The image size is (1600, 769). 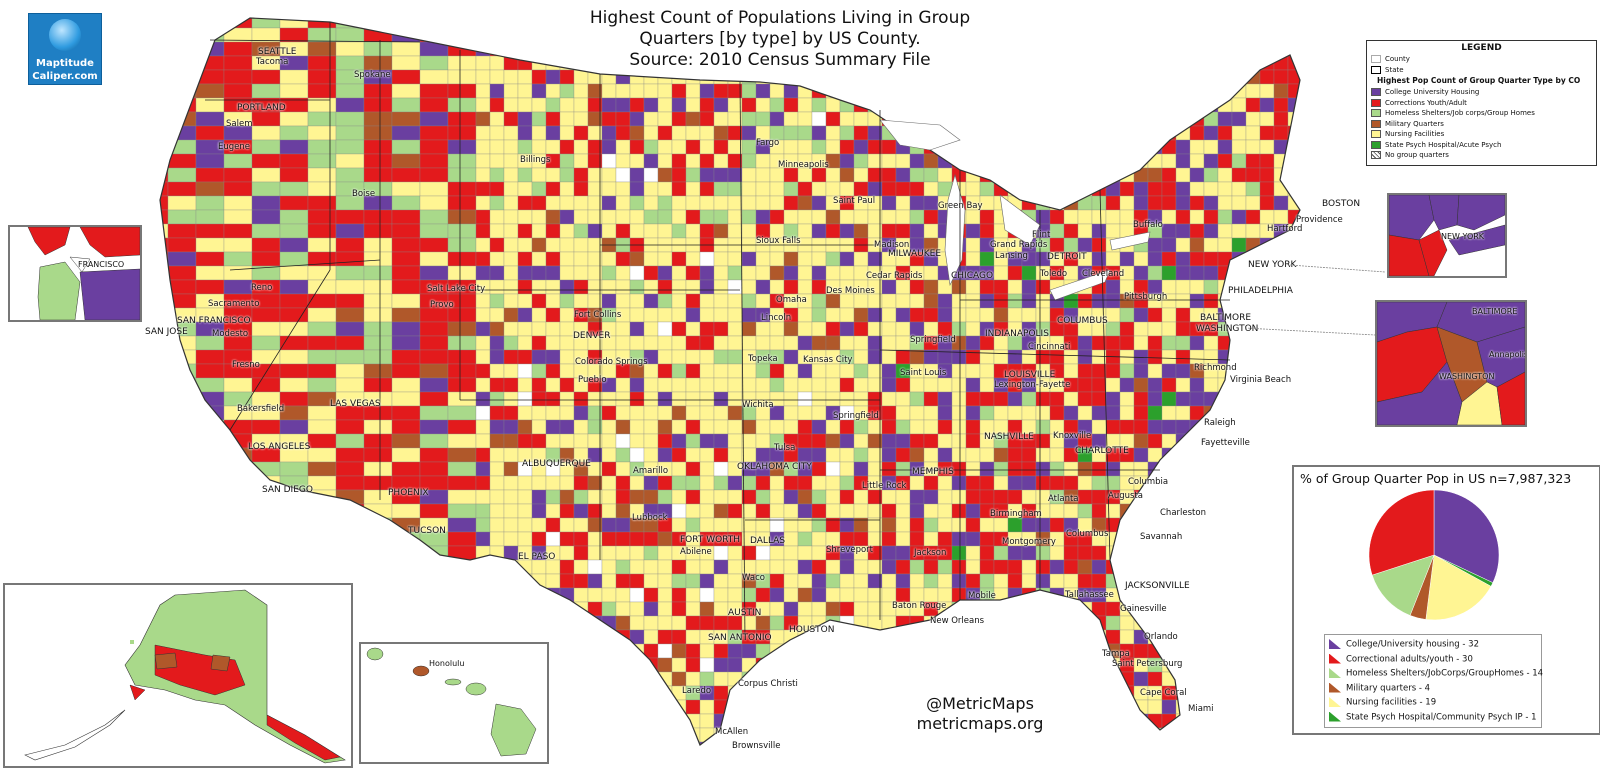 What do you see at coordinates (919, 606) in the screenshot?
I see `city-label: Baton Rouge` at bounding box center [919, 606].